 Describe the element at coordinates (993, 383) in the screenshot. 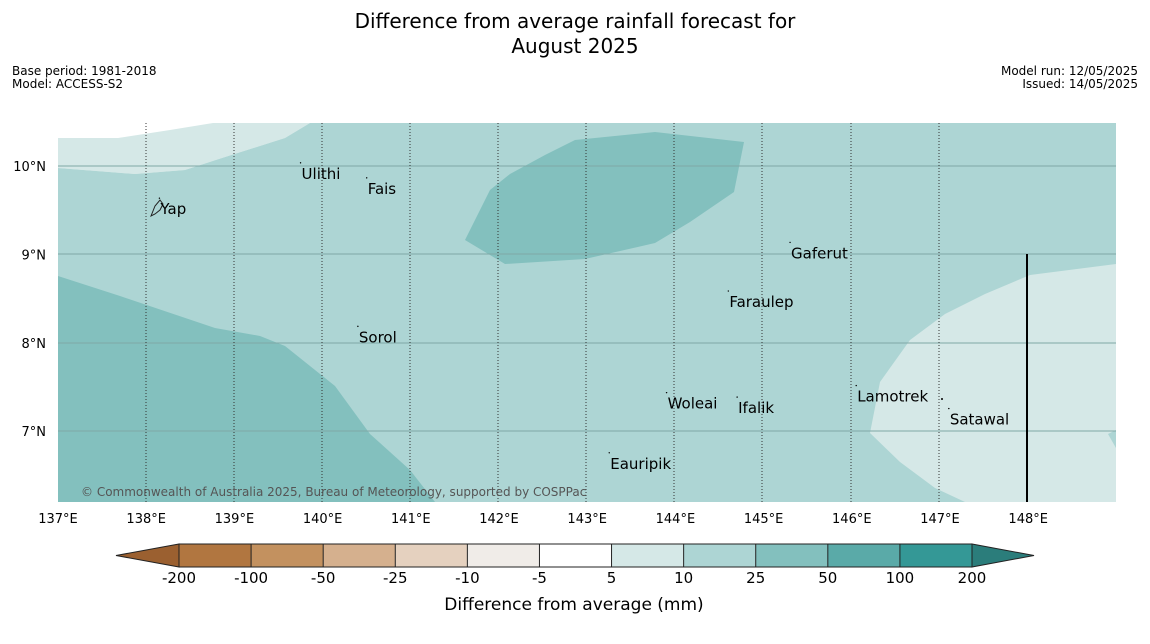

I see `region-light-bottom-right` at that location.